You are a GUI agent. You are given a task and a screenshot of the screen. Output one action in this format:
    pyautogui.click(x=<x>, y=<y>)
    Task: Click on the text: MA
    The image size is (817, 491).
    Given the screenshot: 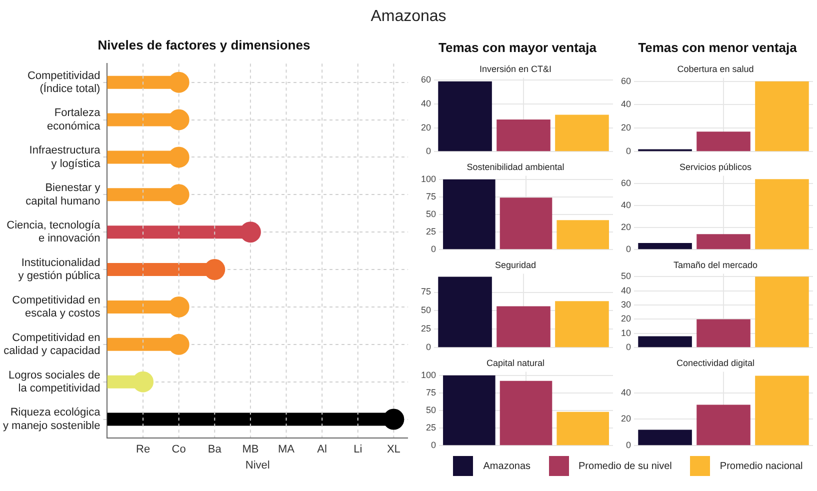 What is the action you would take?
    pyautogui.click(x=287, y=450)
    